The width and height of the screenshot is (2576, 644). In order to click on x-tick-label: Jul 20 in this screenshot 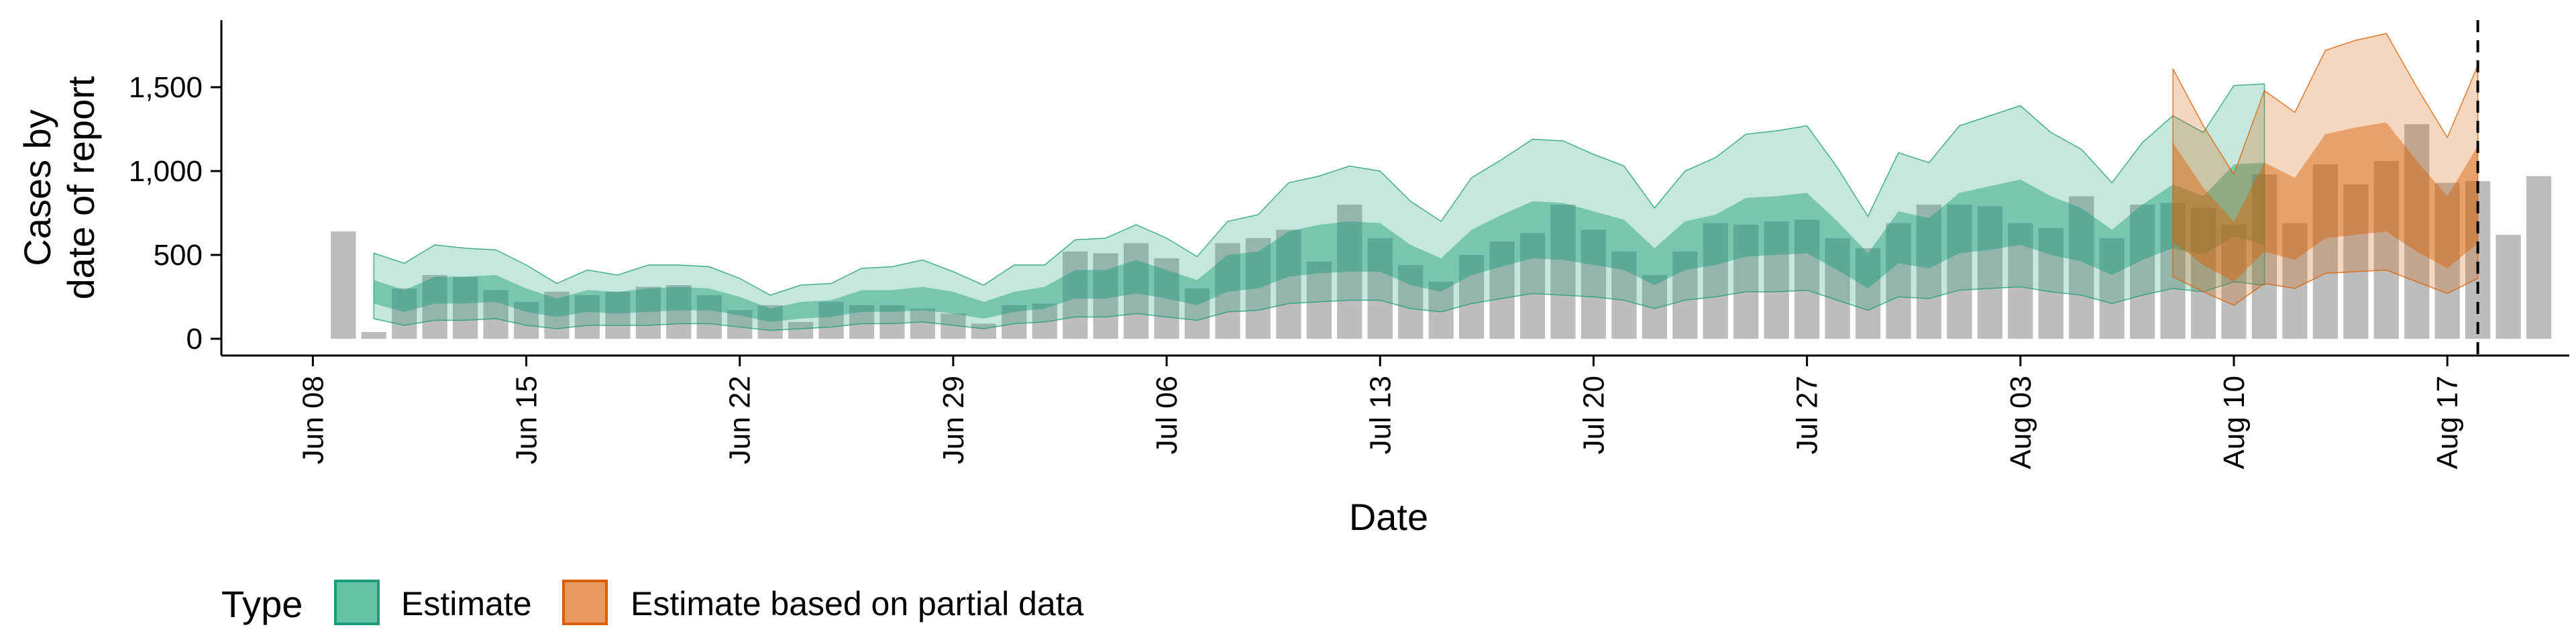, I will do `click(1593, 415)`.